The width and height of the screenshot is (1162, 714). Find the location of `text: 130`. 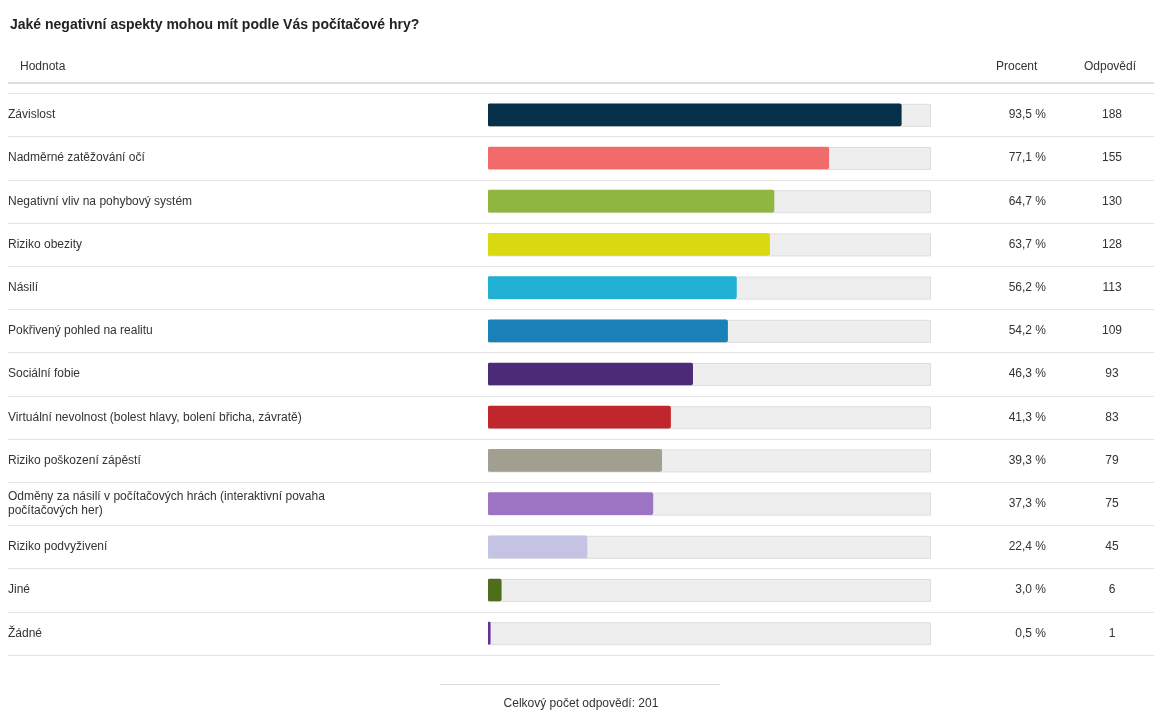

text: 130 is located at coordinates (1112, 200).